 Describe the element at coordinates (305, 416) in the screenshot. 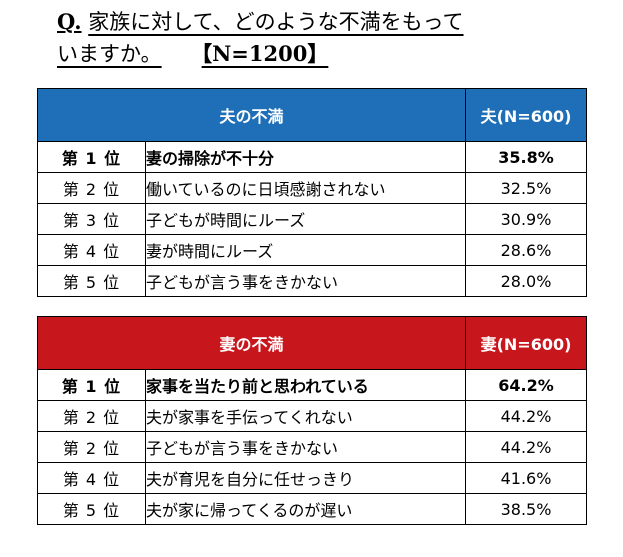

I see `item-cell: 夫が家事を手伝ってくれない` at that location.